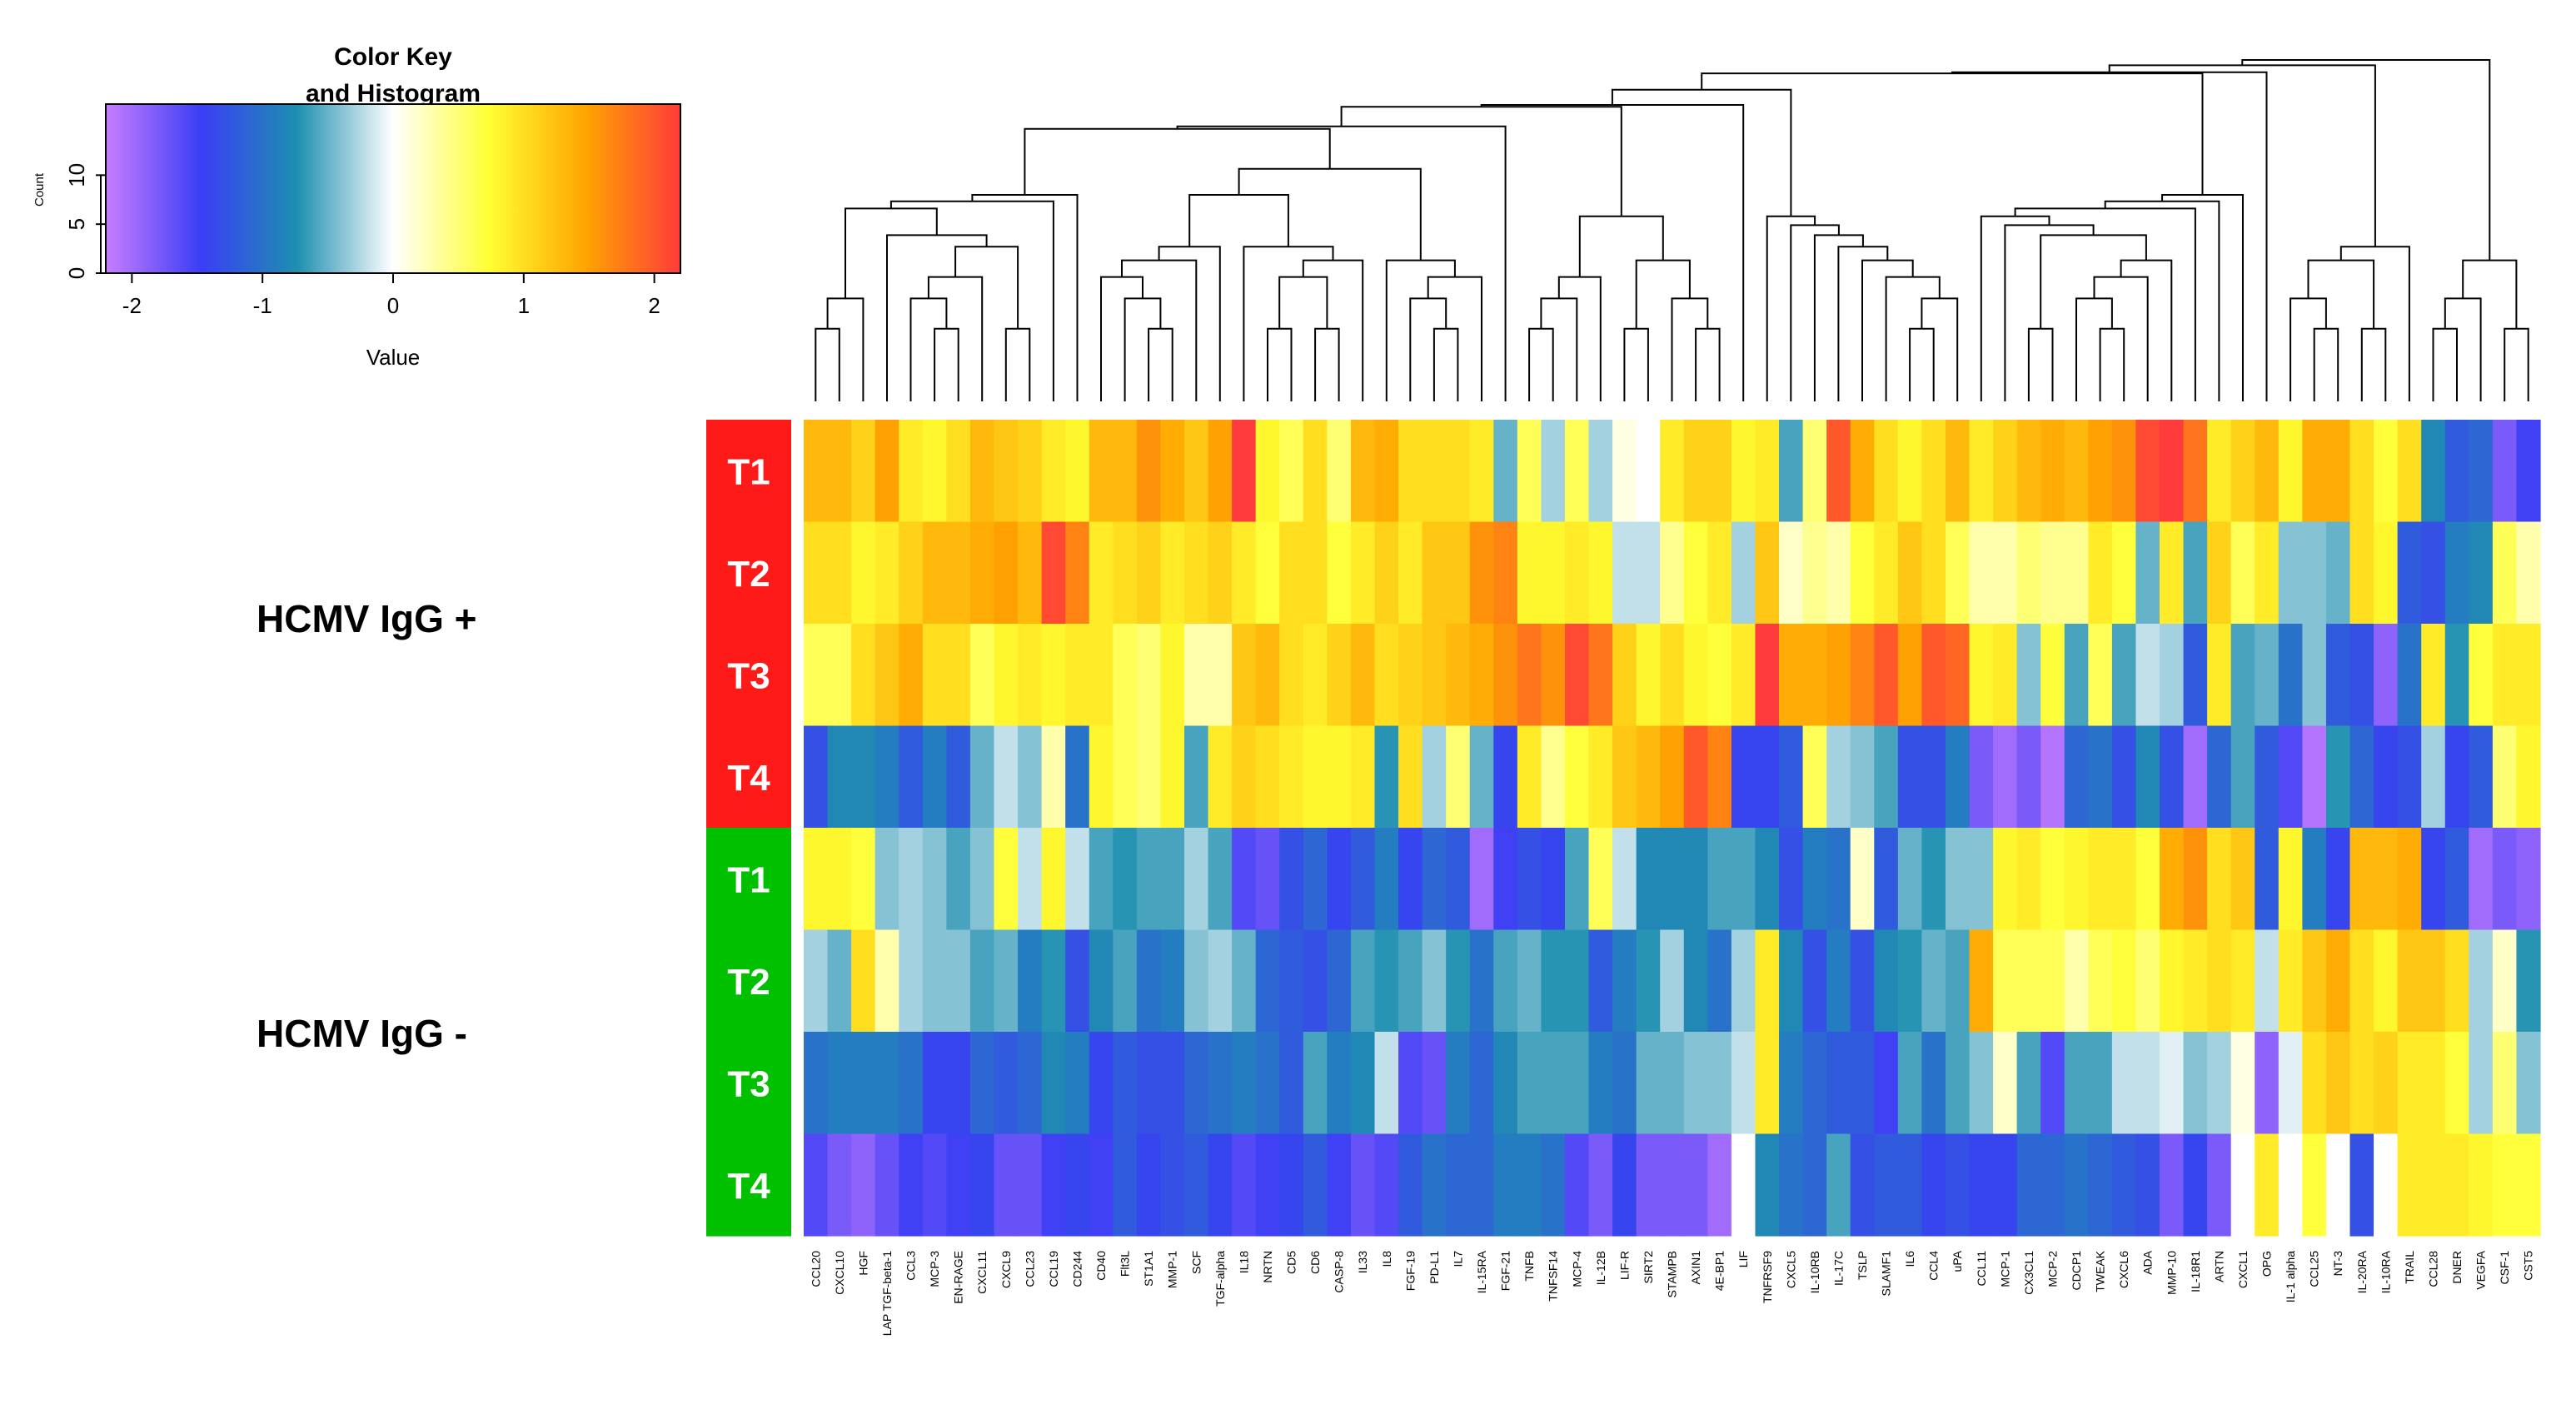 This screenshot has height=1409, width=2576. I want to click on column-label: CXCL1, so click(2243, 1269).